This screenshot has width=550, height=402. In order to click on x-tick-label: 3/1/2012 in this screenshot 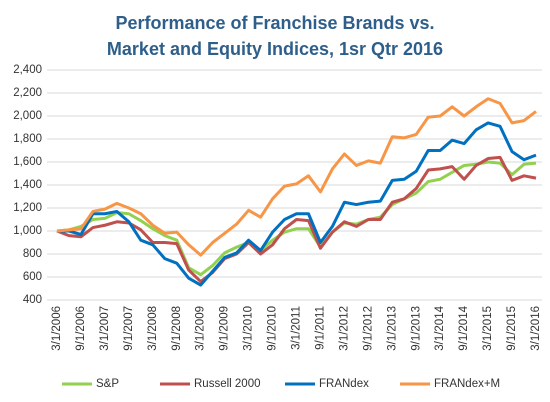, I will do `click(344, 328)`.